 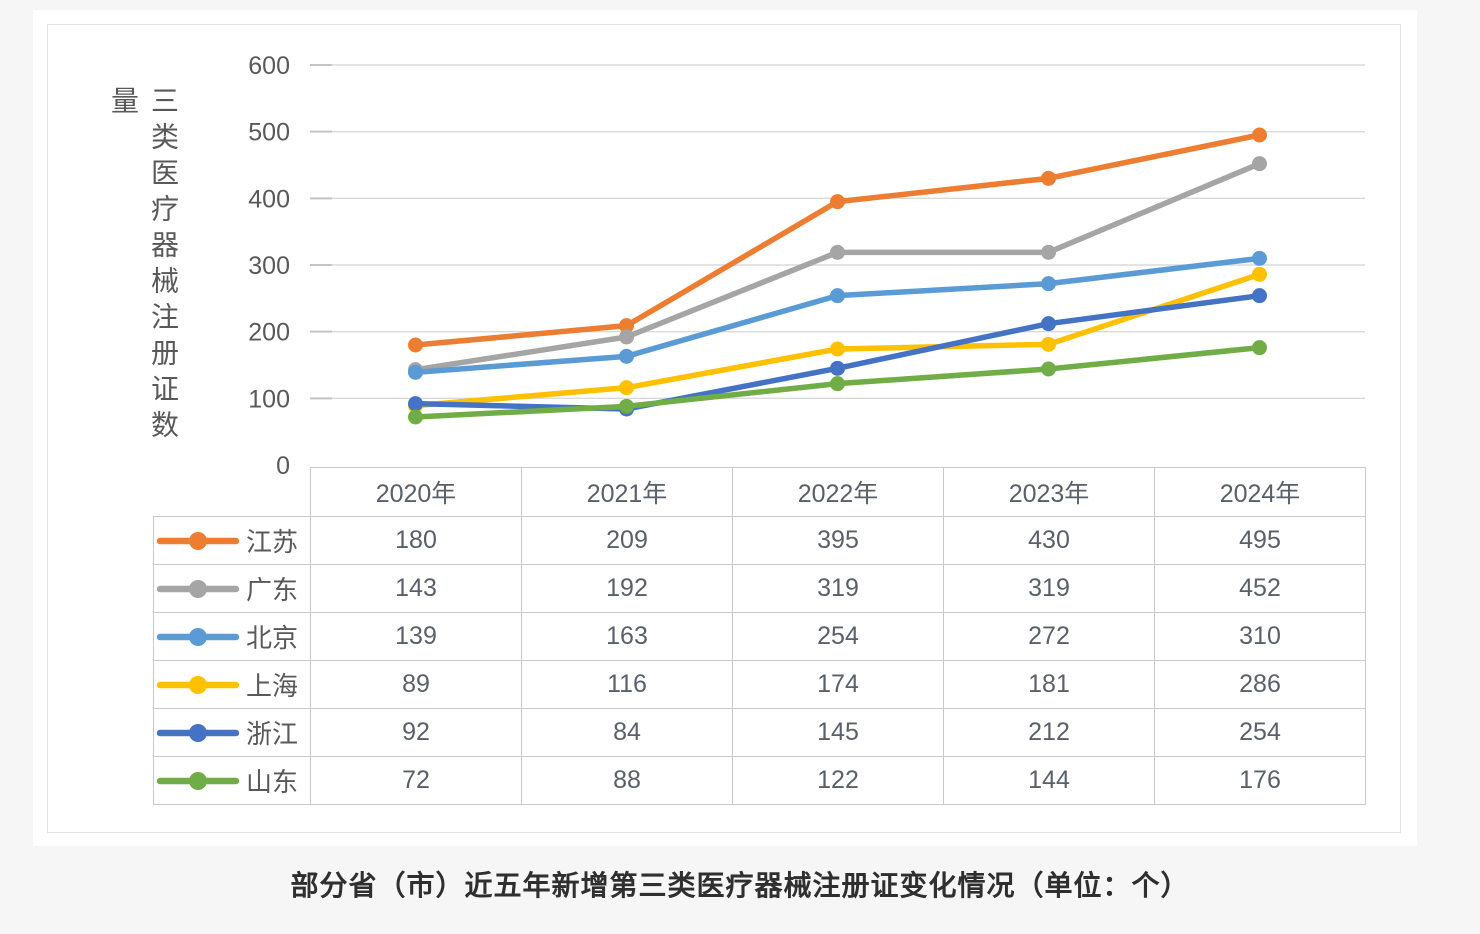 I want to click on value-cell: 72, so click(x=416, y=780).